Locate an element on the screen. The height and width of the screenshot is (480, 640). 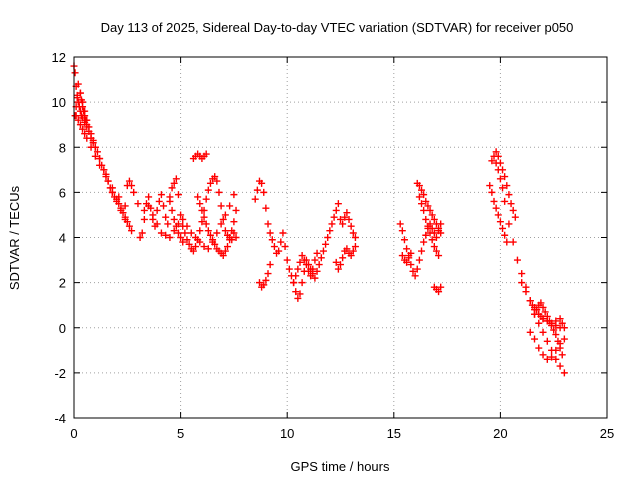
x-tick-label: 5 is located at coordinates (180, 433).